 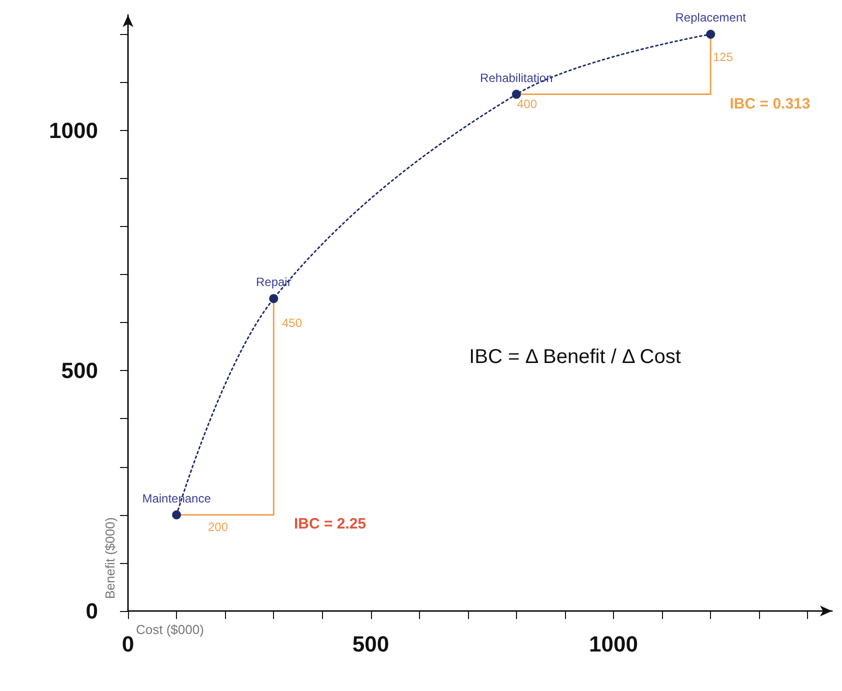 I want to click on x-tick-label: 1000, so click(x=613, y=644).